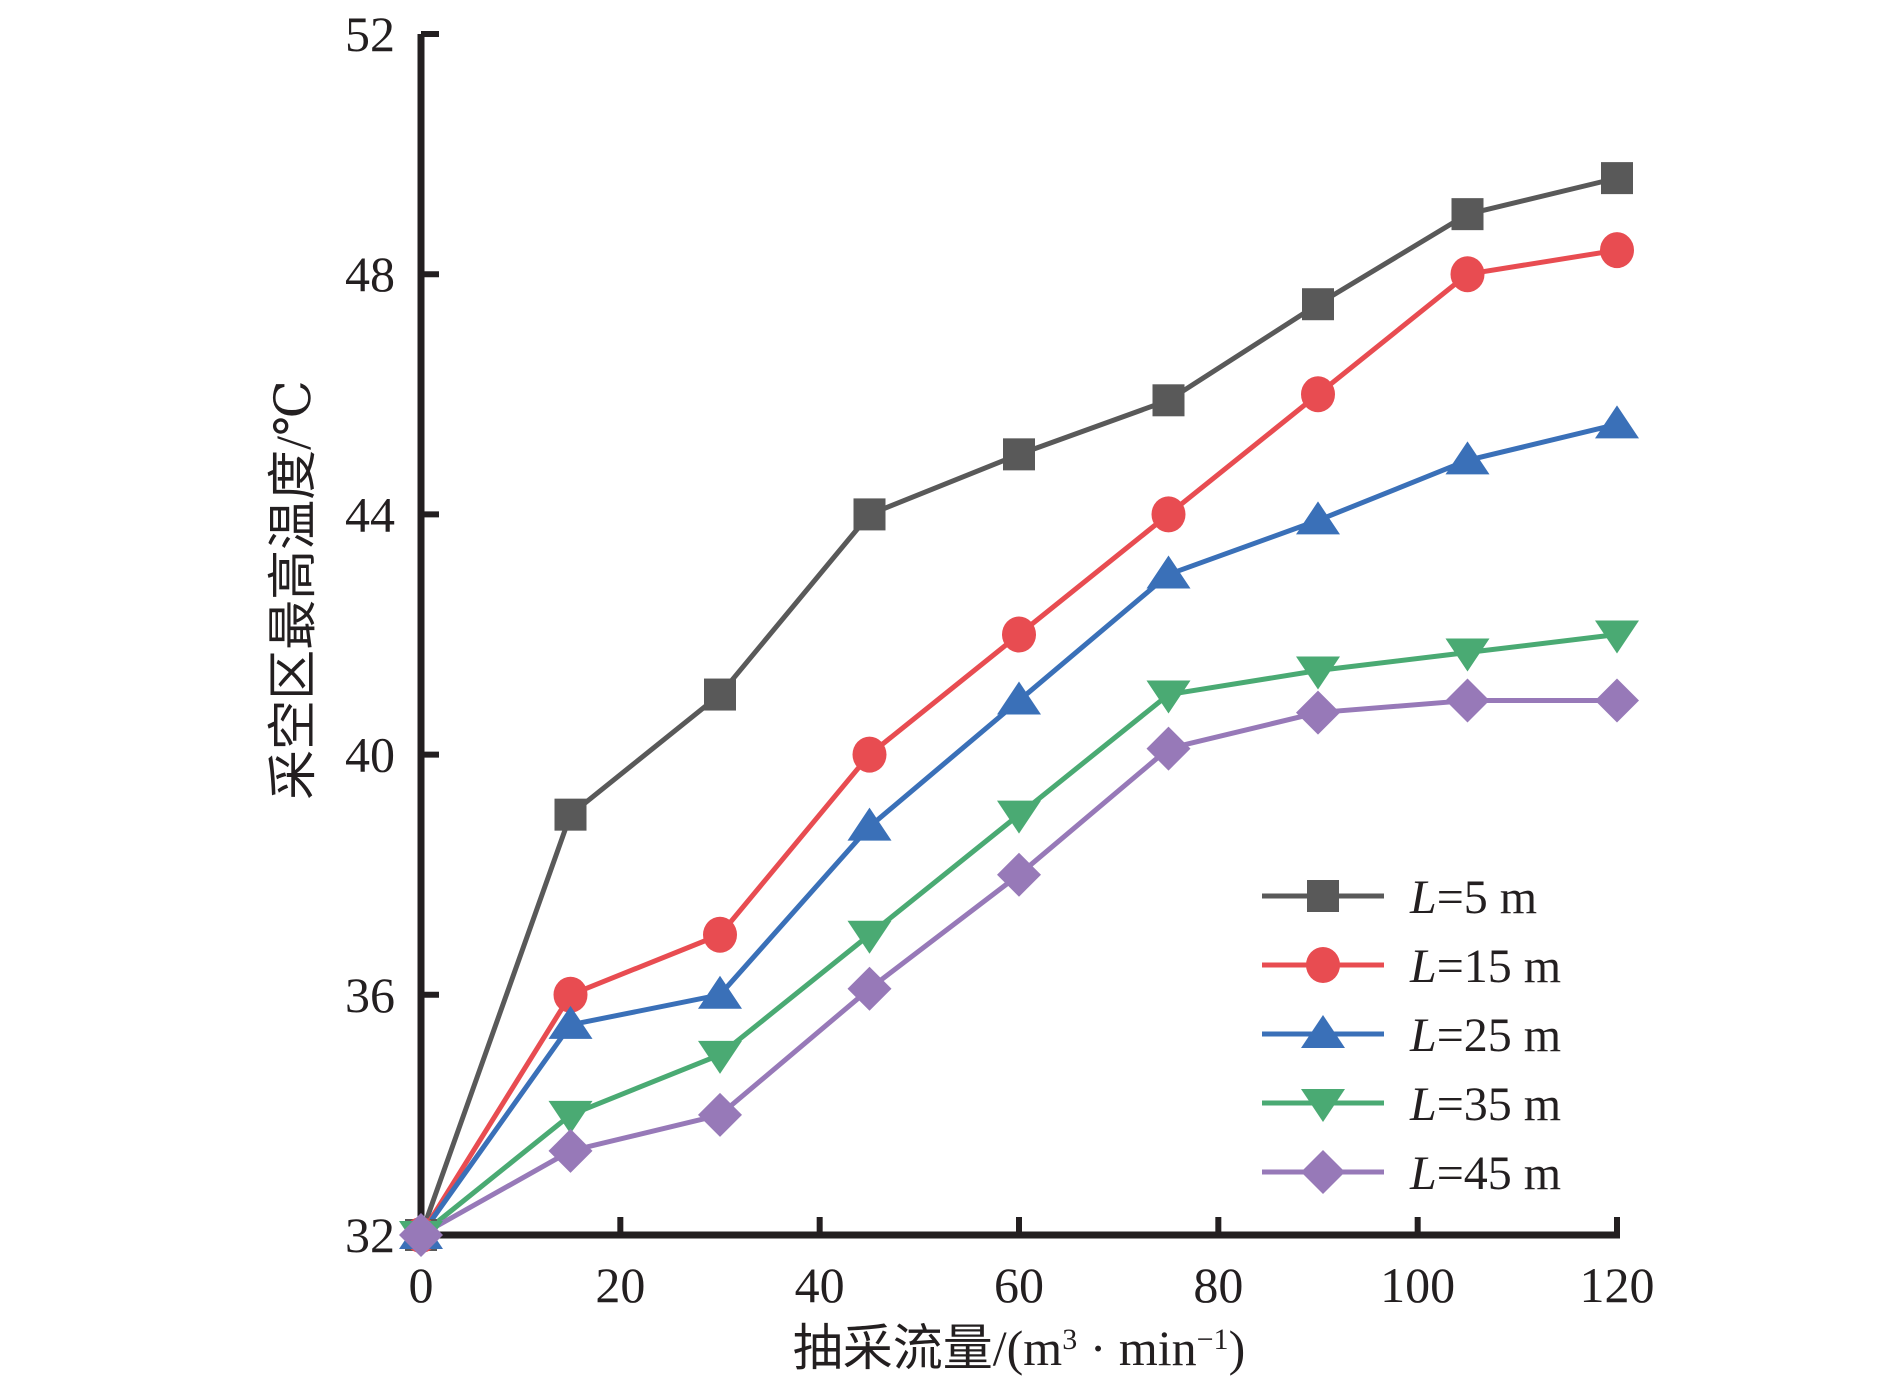 Image resolution: width=1890 pixels, height=1384 pixels. I want to click on legend-rest: =25 m, so click(1499, 1035).